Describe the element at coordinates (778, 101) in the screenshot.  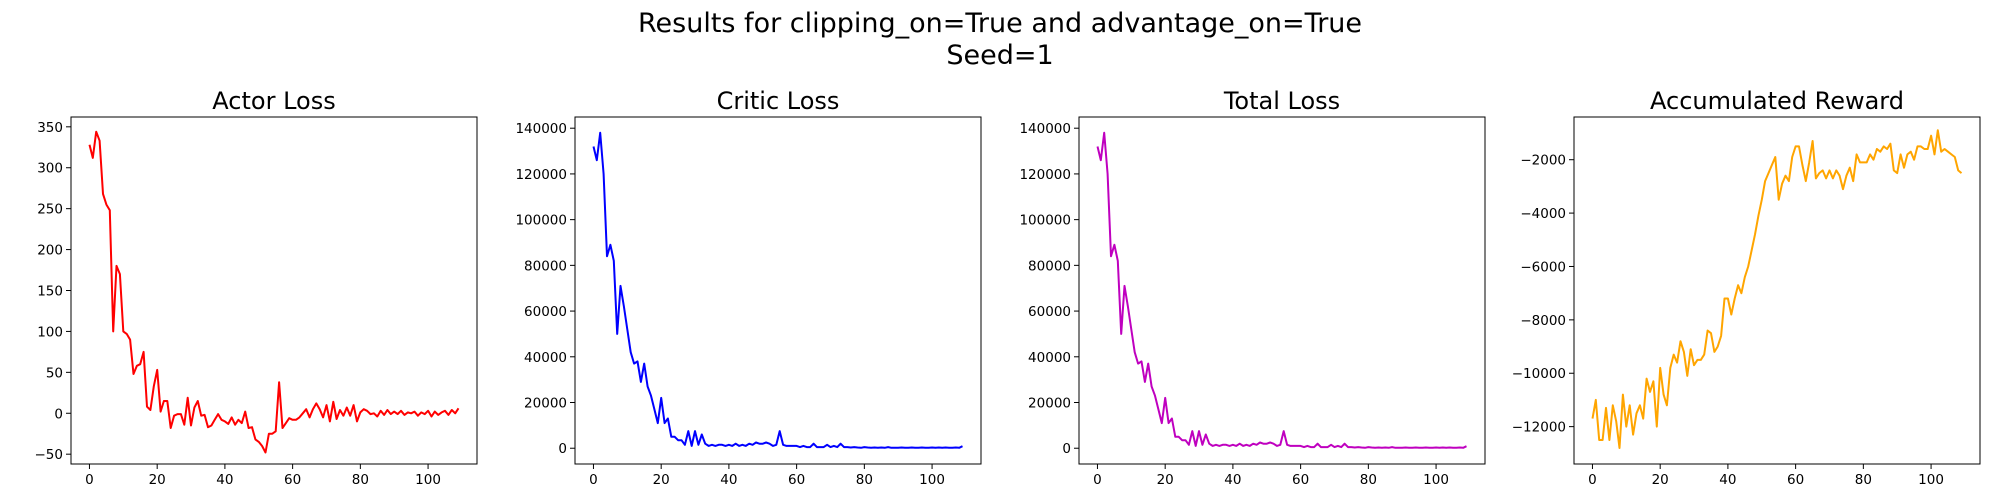
I see `critic-loss-title: Critic Loss` at that location.